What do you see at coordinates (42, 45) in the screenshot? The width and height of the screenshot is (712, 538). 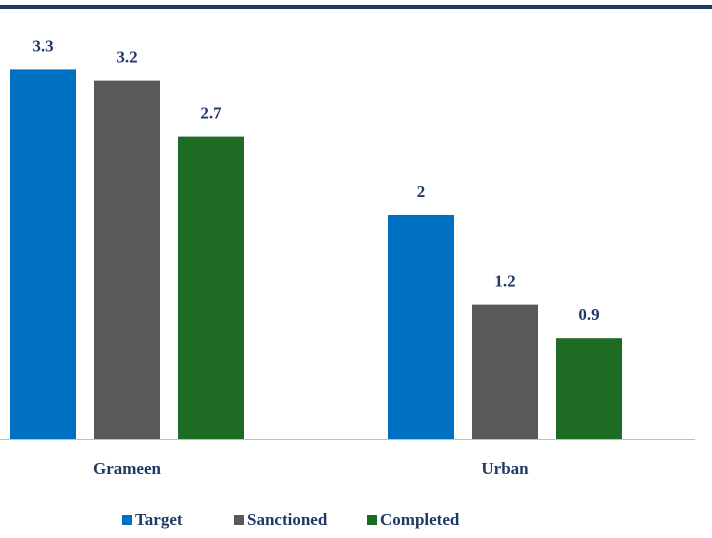 I see `data-label: 3.3` at bounding box center [42, 45].